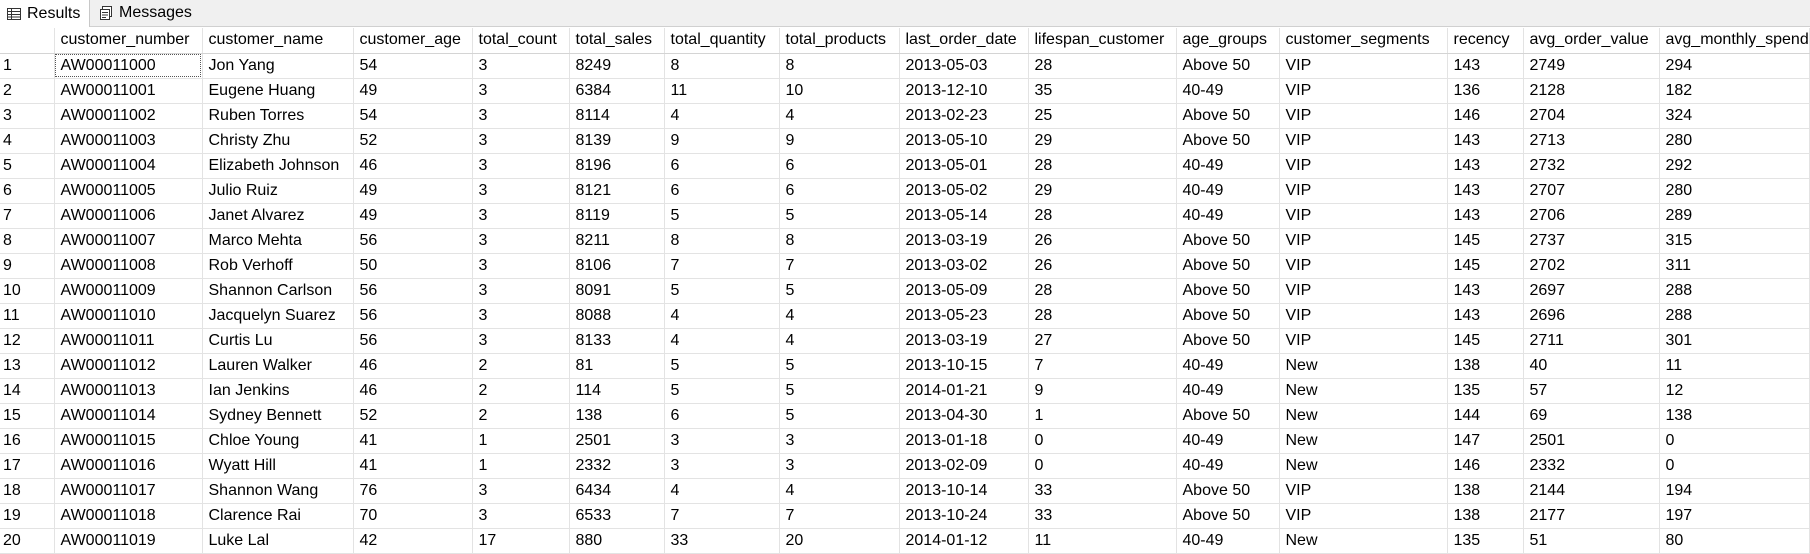  What do you see at coordinates (722, 466) in the screenshot?
I see `cell-total-quantity: 3` at bounding box center [722, 466].